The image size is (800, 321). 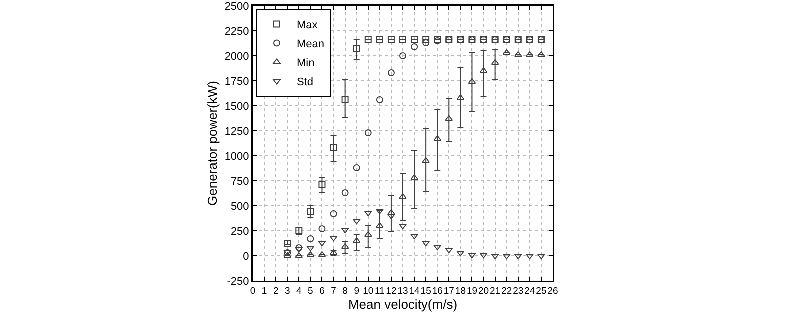 What do you see at coordinates (530, 291) in the screenshot?
I see `x-tick-label: 24` at bounding box center [530, 291].